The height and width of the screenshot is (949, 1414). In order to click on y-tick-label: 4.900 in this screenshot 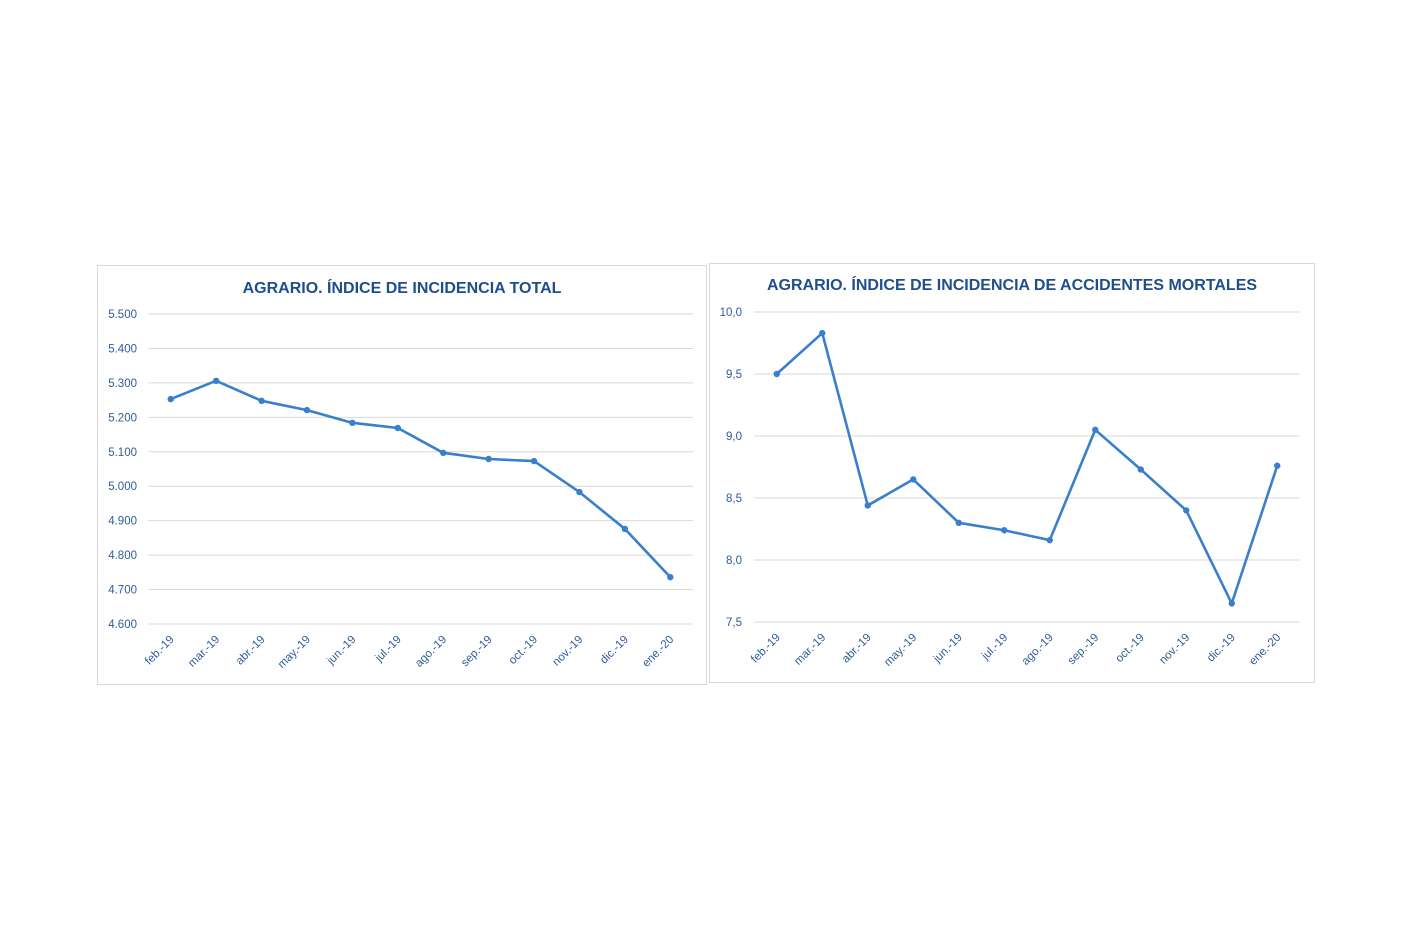, I will do `click(122, 522)`.